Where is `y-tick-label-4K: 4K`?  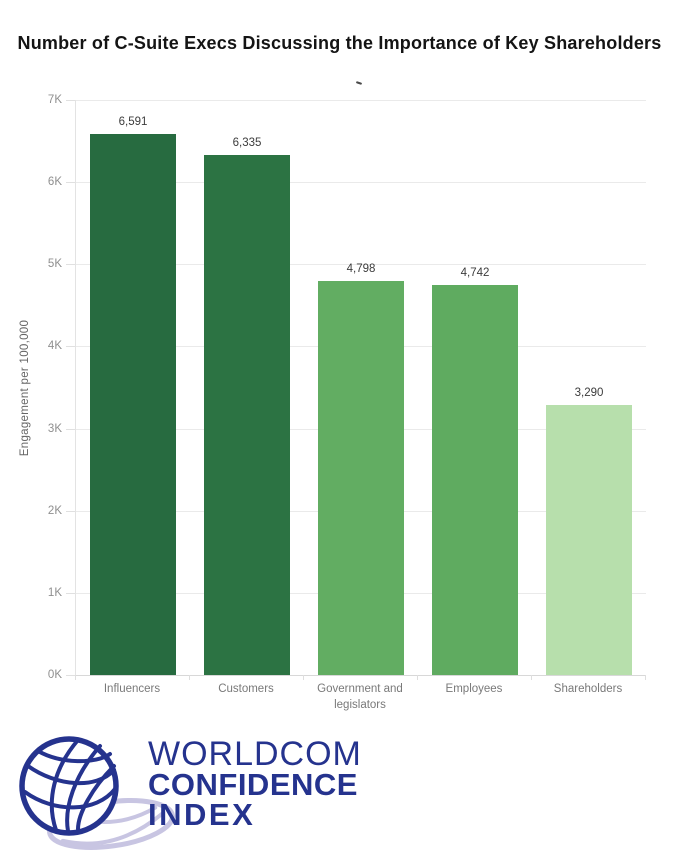
y-tick-label-4K: 4K is located at coordinates (54, 346).